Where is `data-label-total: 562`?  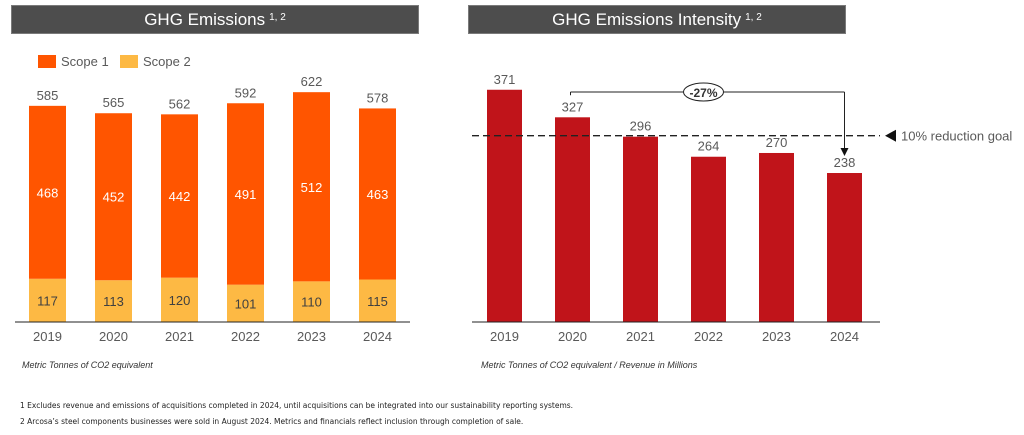 data-label-total: 562 is located at coordinates (180, 103).